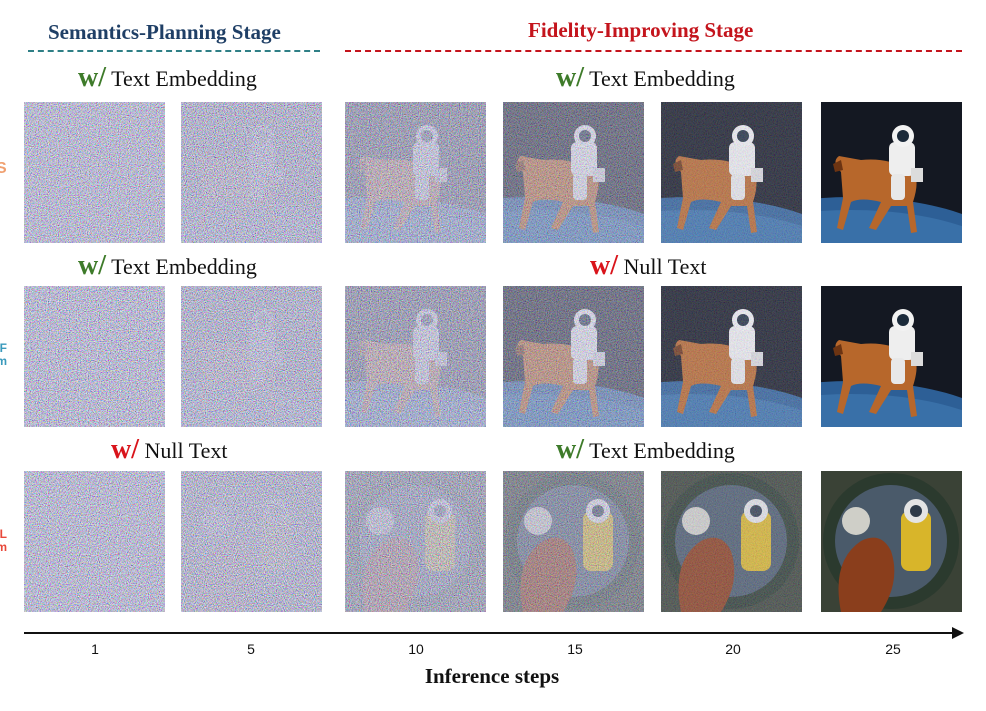  I want to click on row3-step5-image, so click(251, 541).